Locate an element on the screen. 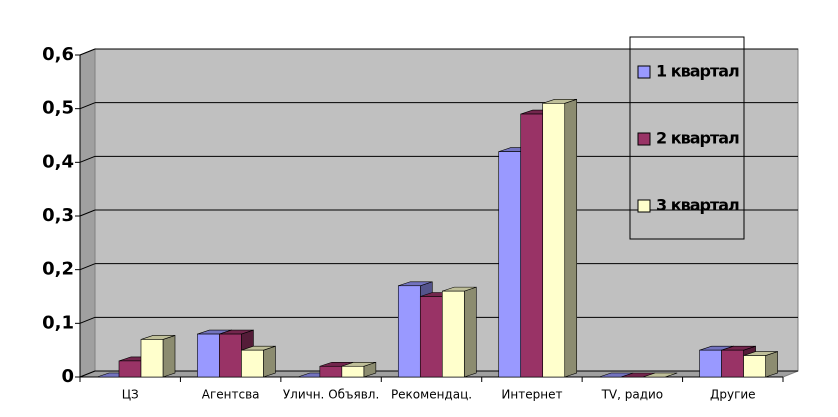 This screenshot has height=417, width=838. x-tick-label: Уличн. Объявл. is located at coordinates (331, 395).